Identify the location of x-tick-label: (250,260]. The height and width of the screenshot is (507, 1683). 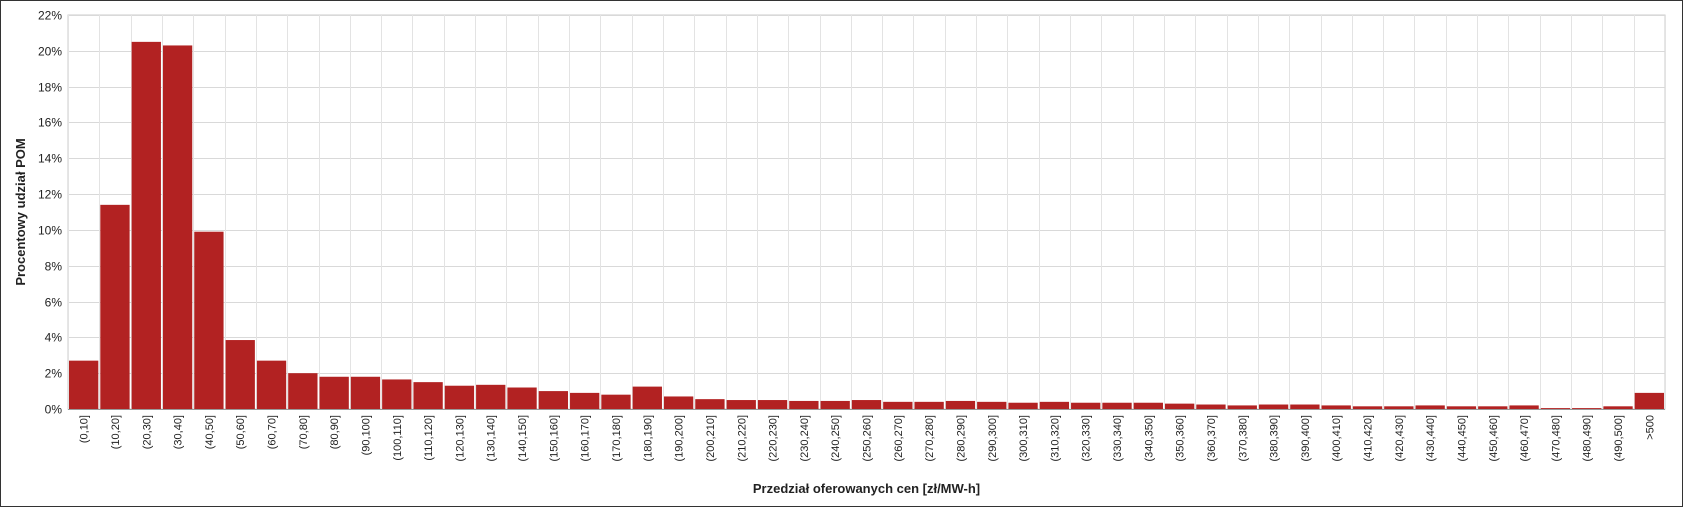
(868, 438).